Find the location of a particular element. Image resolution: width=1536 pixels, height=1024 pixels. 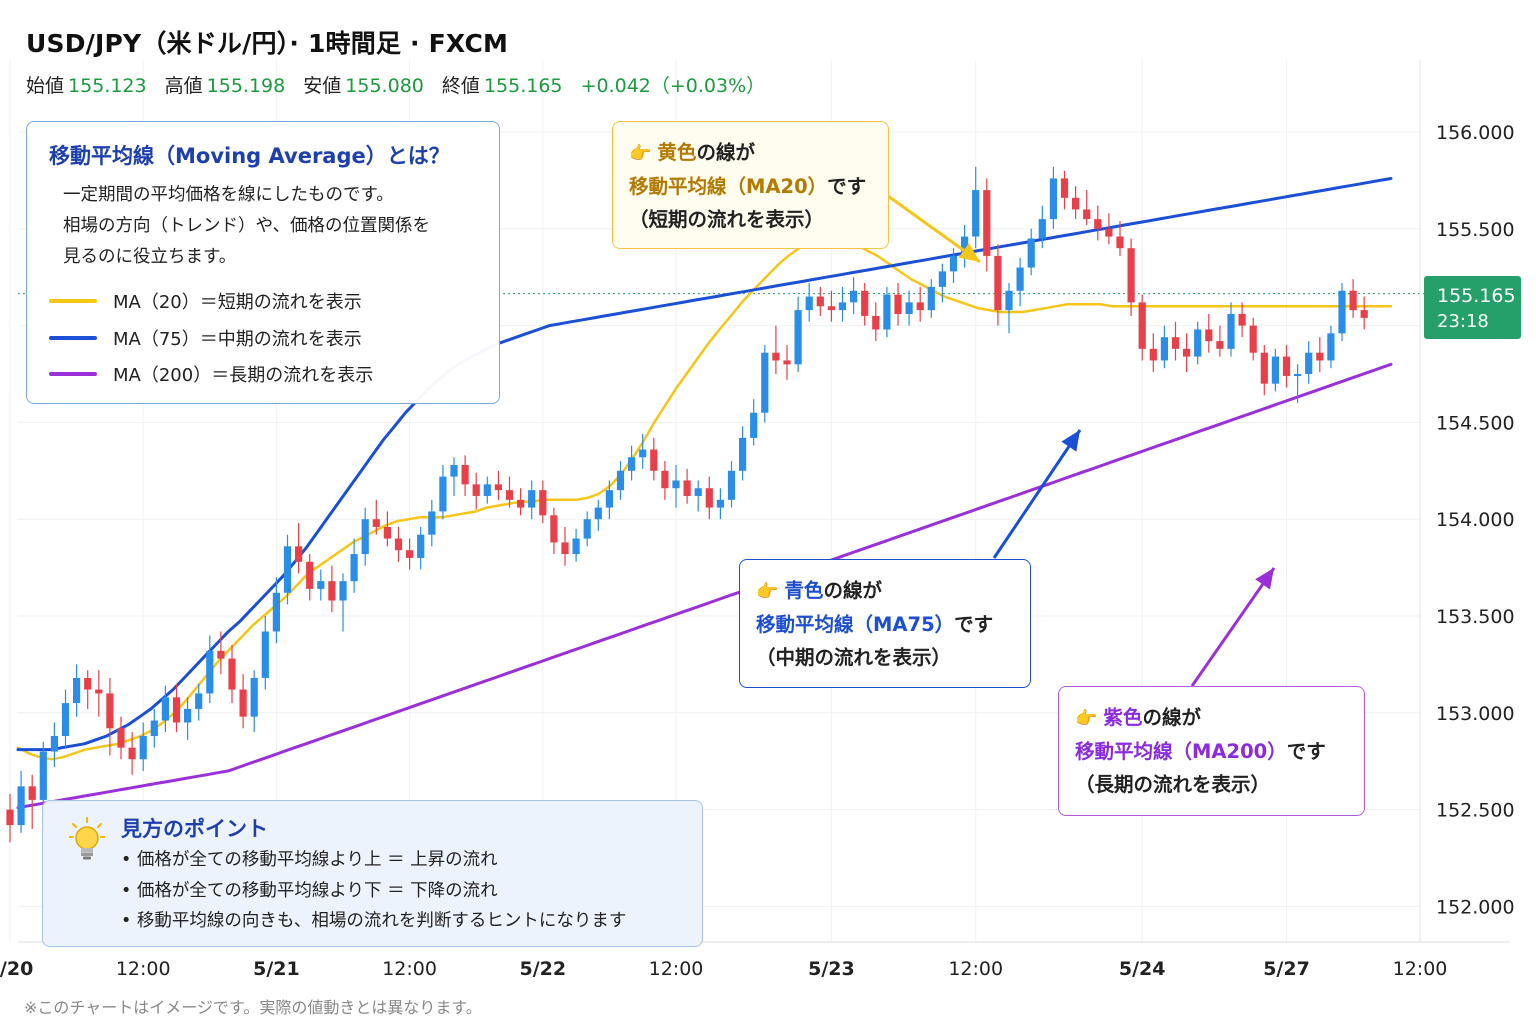

x-tick-label: 12:00 is located at coordinates (409, 969).